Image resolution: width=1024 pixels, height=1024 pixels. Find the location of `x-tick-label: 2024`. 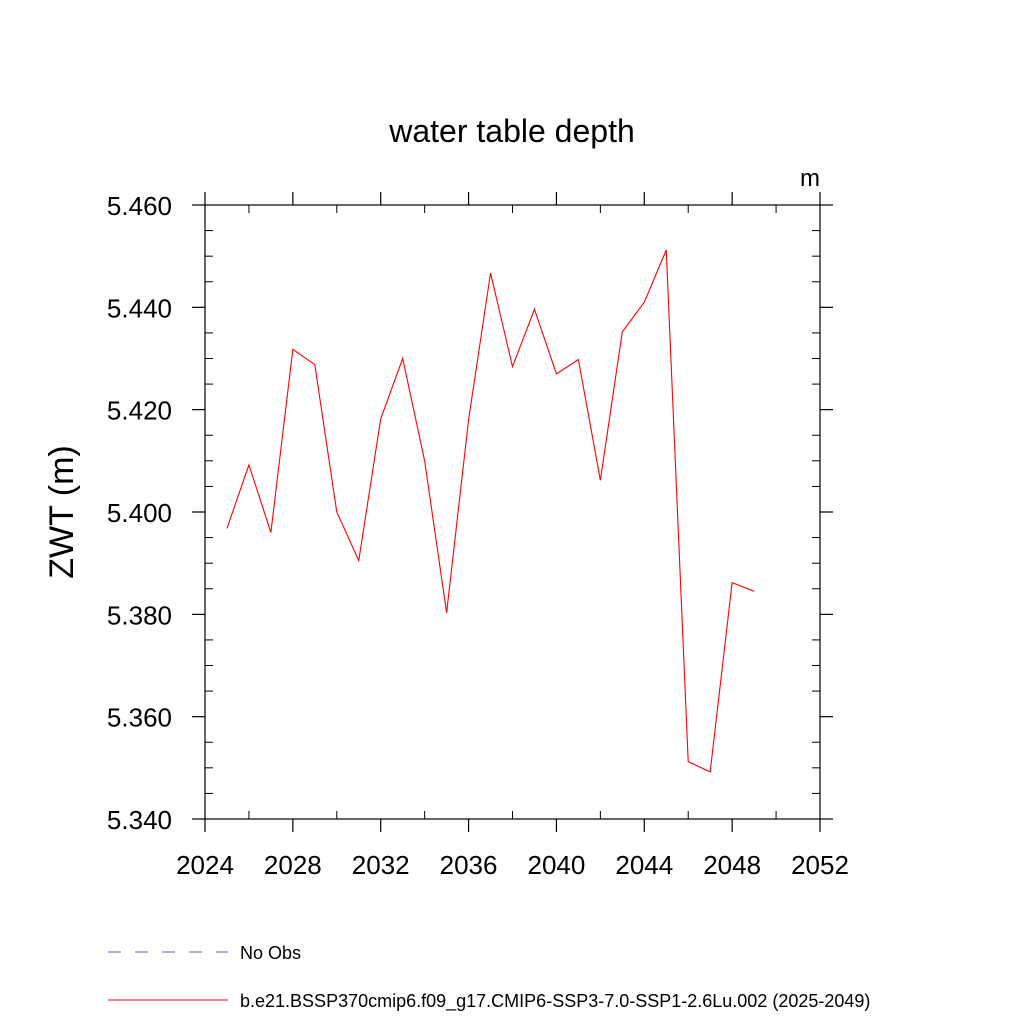

x-tick-label: 2024 is located at coordinates (205, 865).